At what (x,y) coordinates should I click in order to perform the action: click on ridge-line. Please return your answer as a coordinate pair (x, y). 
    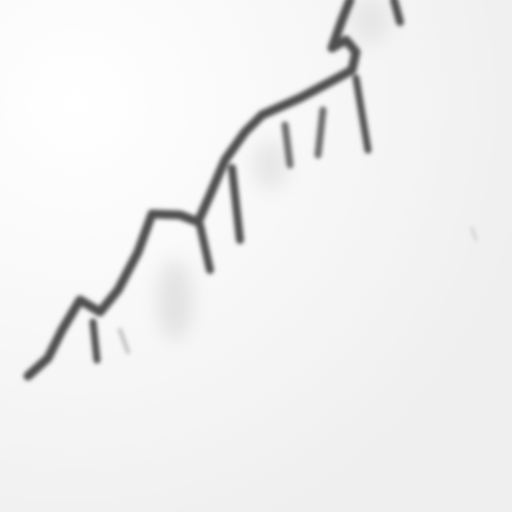
    Looking at the image, I should click on (397, 13).